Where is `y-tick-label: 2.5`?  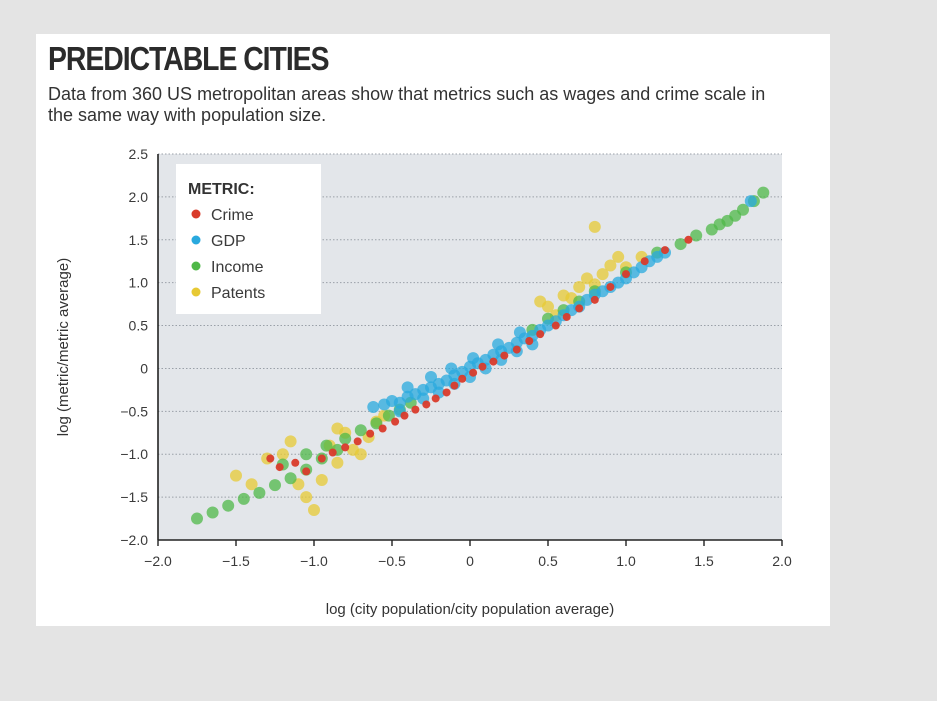
y-tick-label: 2.5 is located at coordinates (139, 154).